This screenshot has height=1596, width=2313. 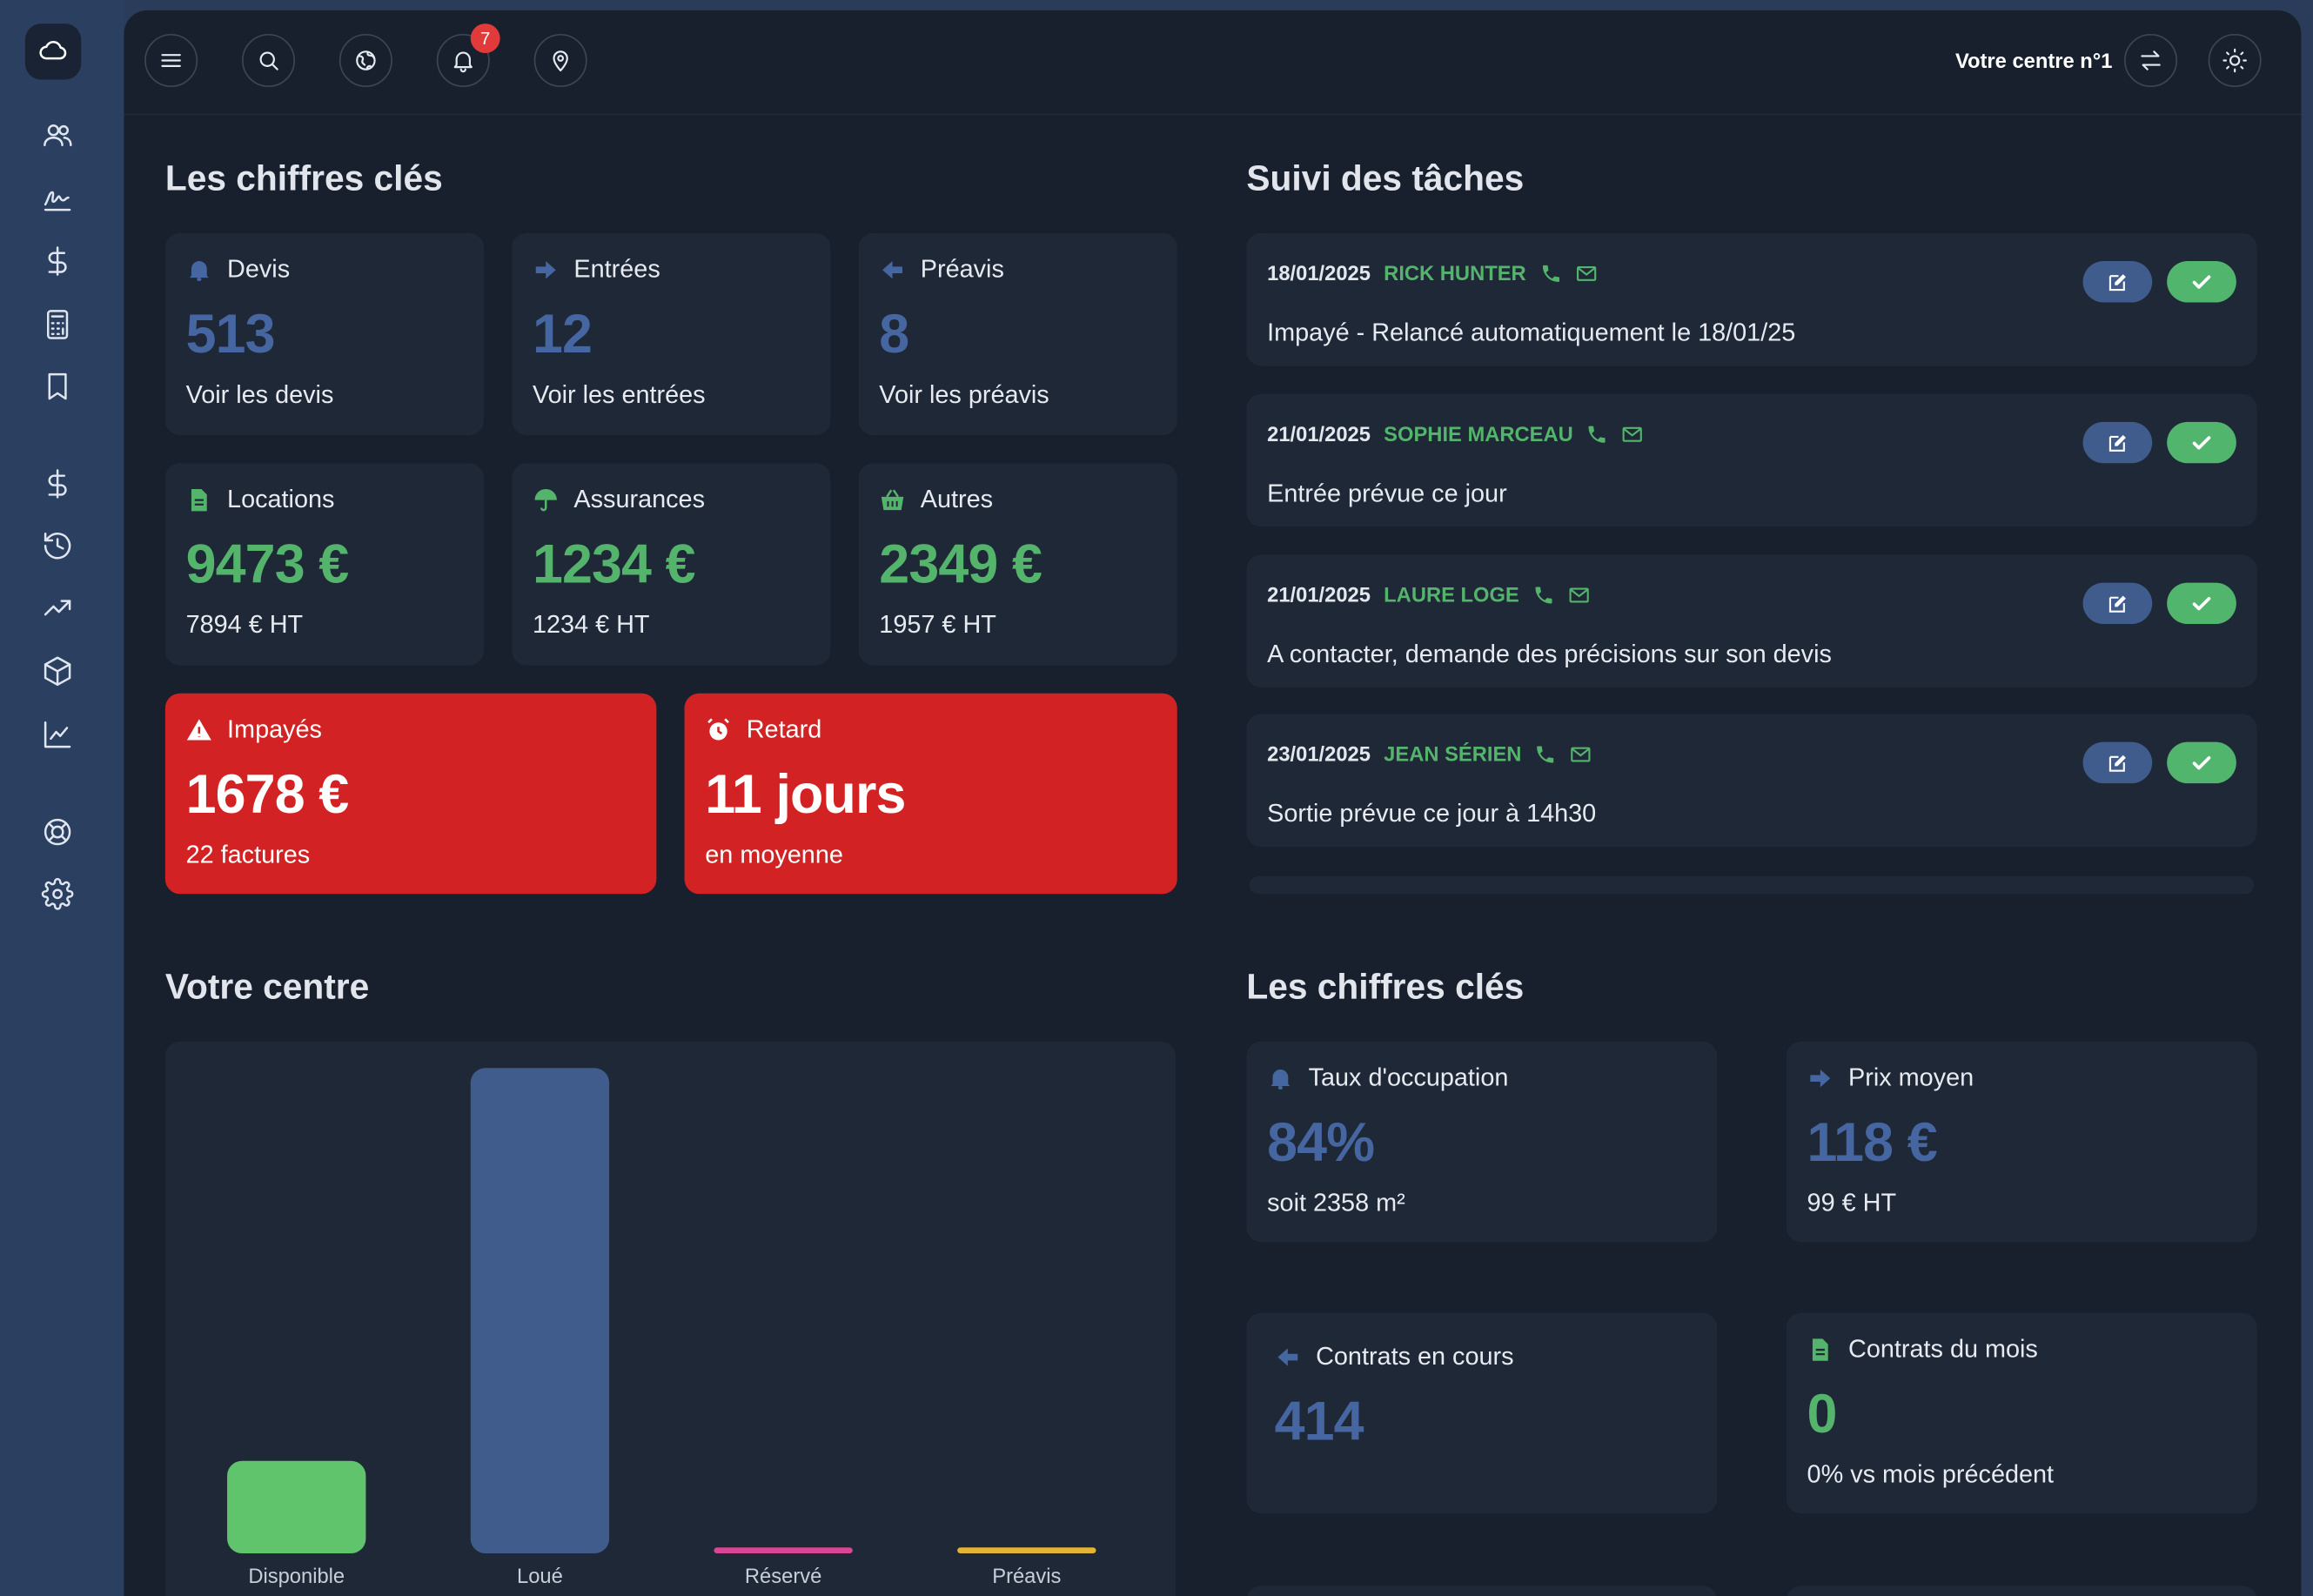 What do you see at coordinates (2151, 61) in the screenshot?
I see `switch-center-button` at bounding box center [2151, 61].